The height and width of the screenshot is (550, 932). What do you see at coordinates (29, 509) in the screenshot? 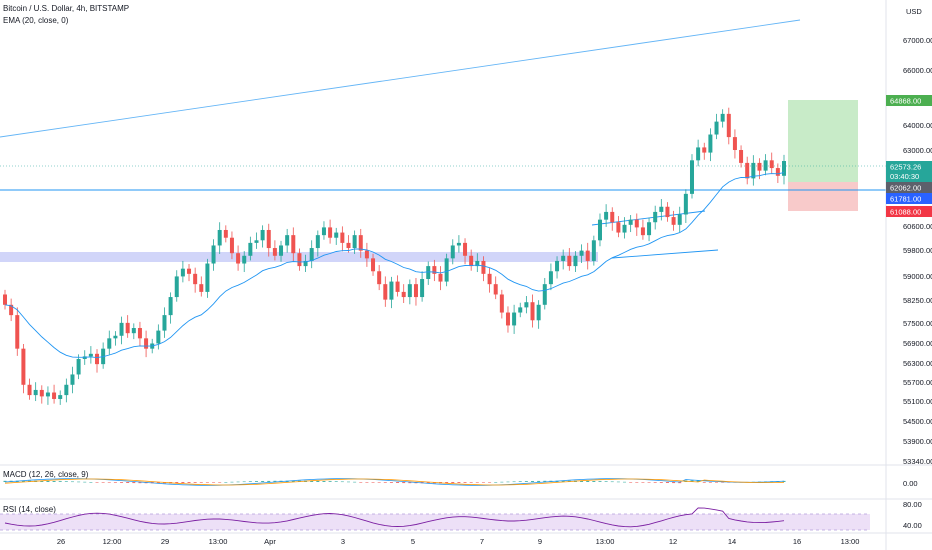
I see `rsi-legend: RSI (14, close)` at bounding box center [29, 509].